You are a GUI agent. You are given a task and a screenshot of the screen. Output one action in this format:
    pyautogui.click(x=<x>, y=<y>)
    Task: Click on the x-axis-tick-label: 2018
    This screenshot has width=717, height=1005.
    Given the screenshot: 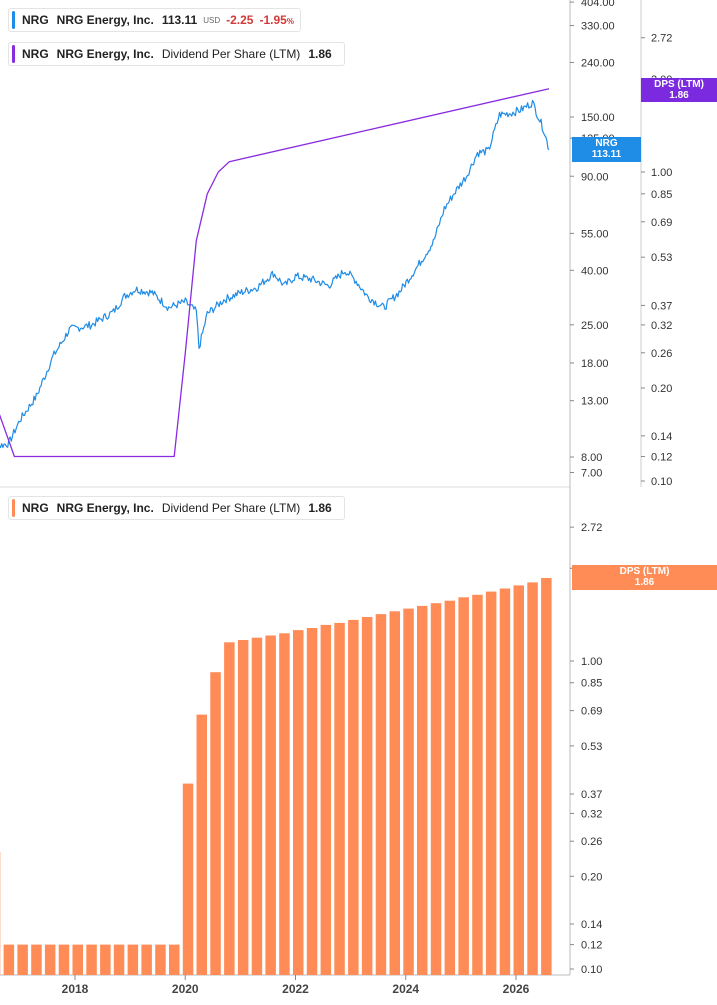 What is the action you would take?
    pyautogui.click(x=75, y=989)
    